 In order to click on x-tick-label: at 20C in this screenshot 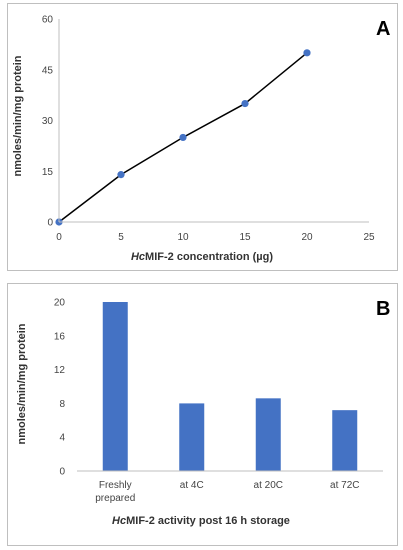, I will do `click(268, 485)`.